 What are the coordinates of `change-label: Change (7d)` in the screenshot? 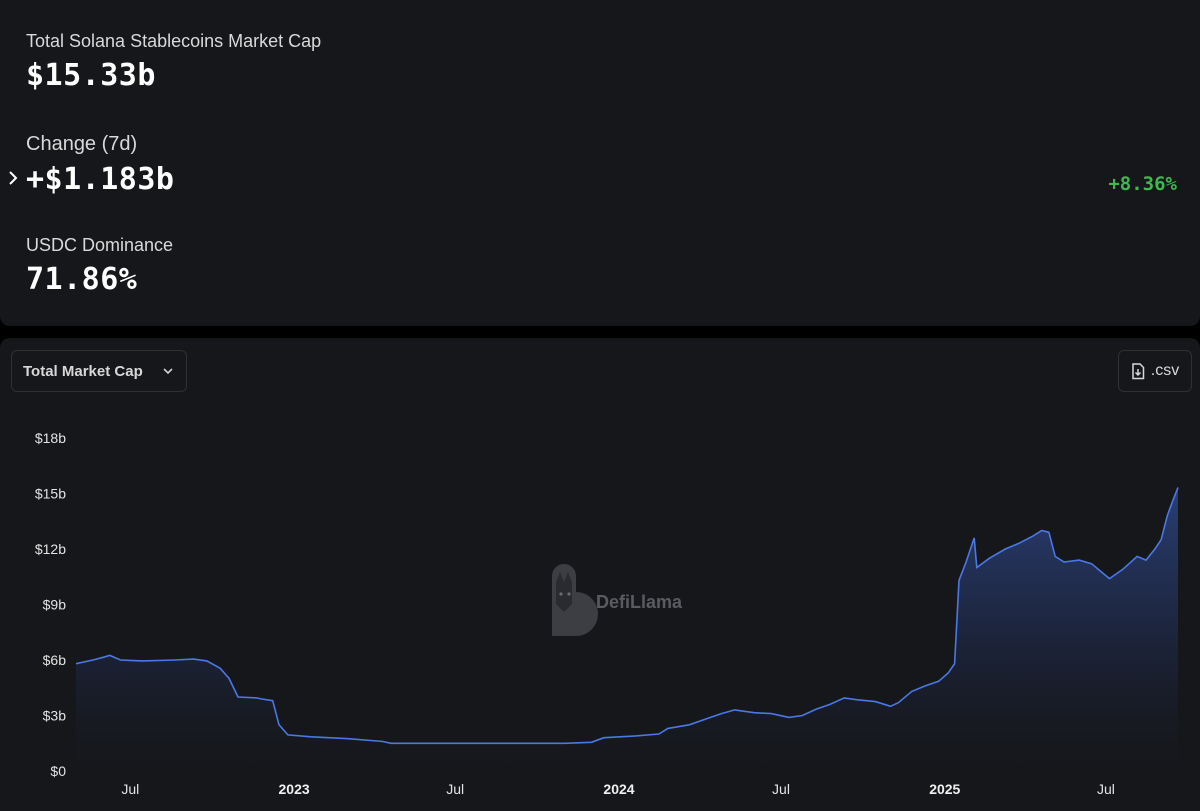 It's located at (82, 144).